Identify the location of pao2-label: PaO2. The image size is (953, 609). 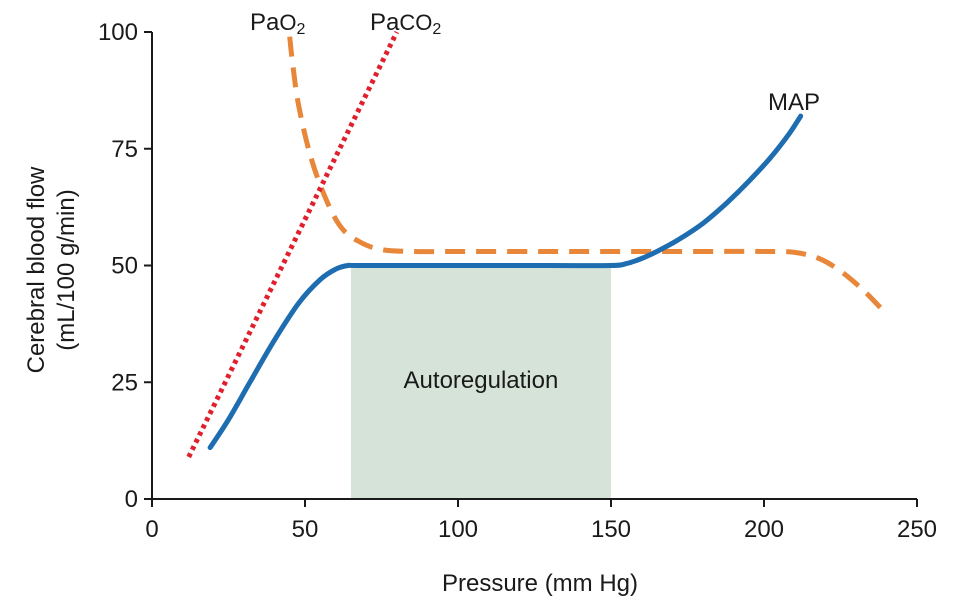
(277, 23).